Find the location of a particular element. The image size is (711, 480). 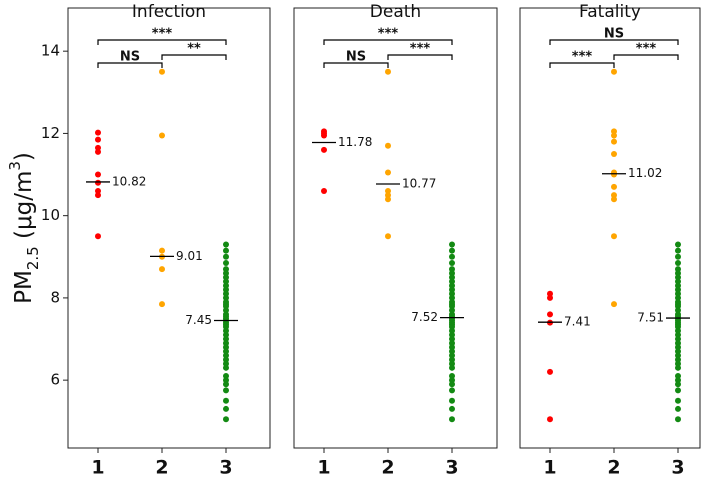

panel-title: Fatality is located at coordinates (610, 12).